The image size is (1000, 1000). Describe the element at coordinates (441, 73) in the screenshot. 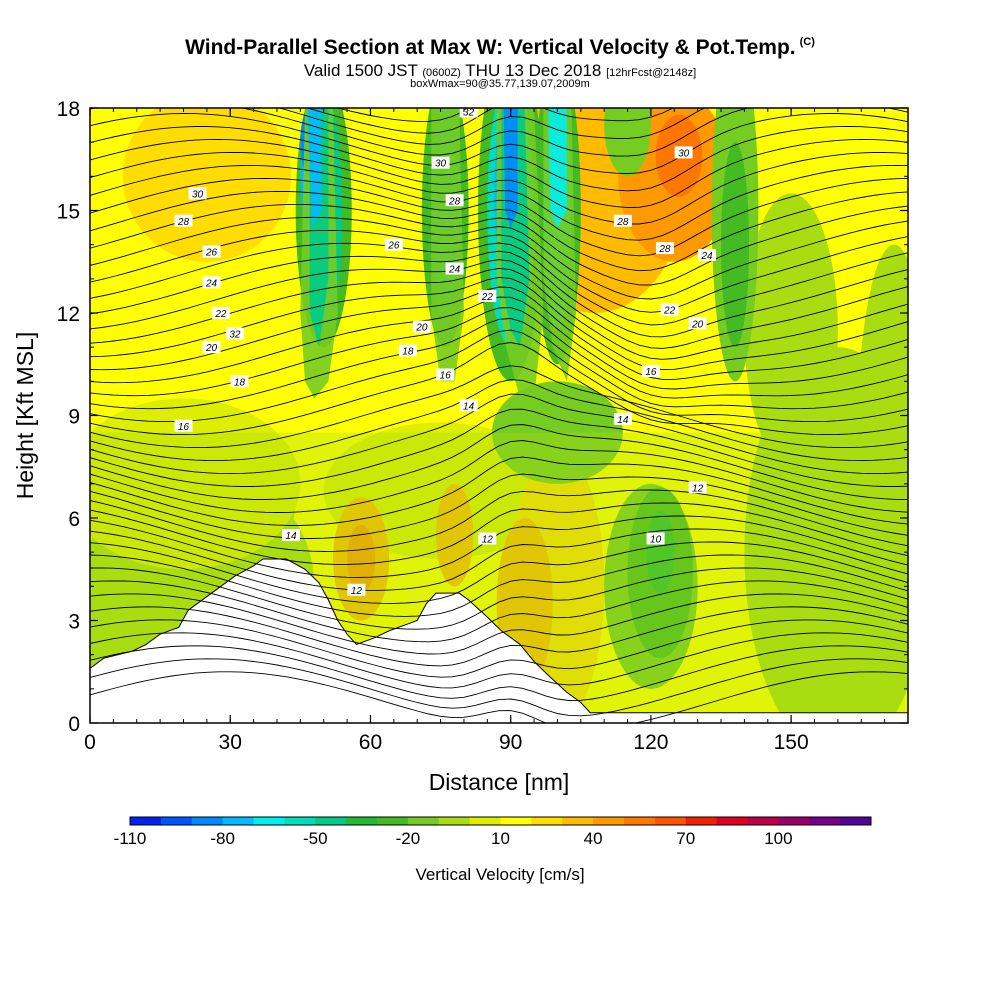

I see `valid-utc: (0600Z)` at that location.